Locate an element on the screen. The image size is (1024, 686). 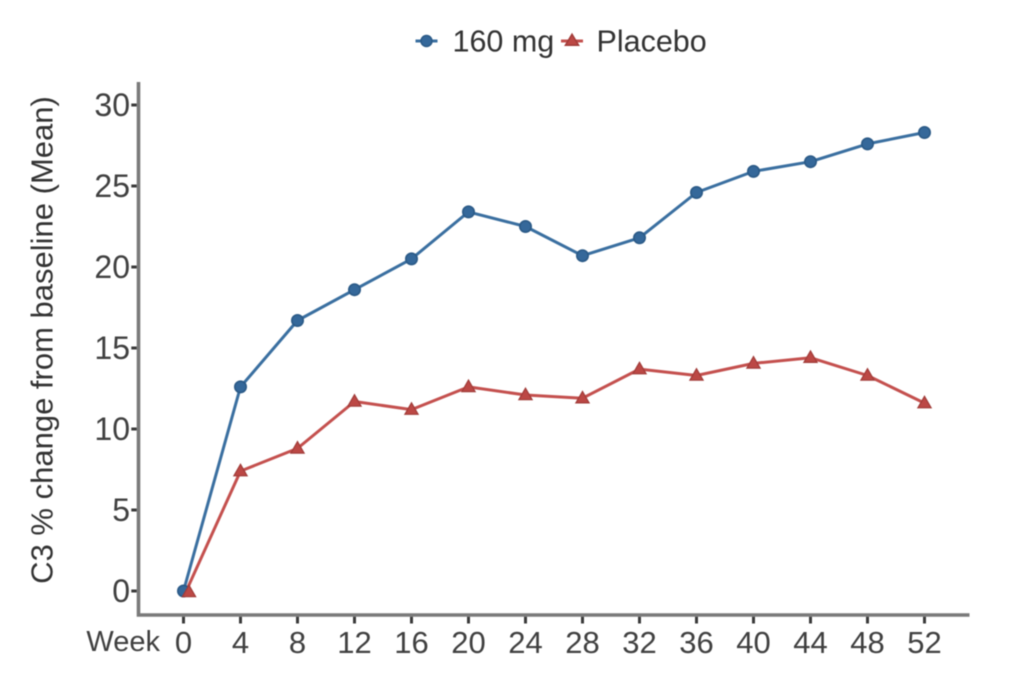
svg-text: 12 is located at coordinates (354, 642).